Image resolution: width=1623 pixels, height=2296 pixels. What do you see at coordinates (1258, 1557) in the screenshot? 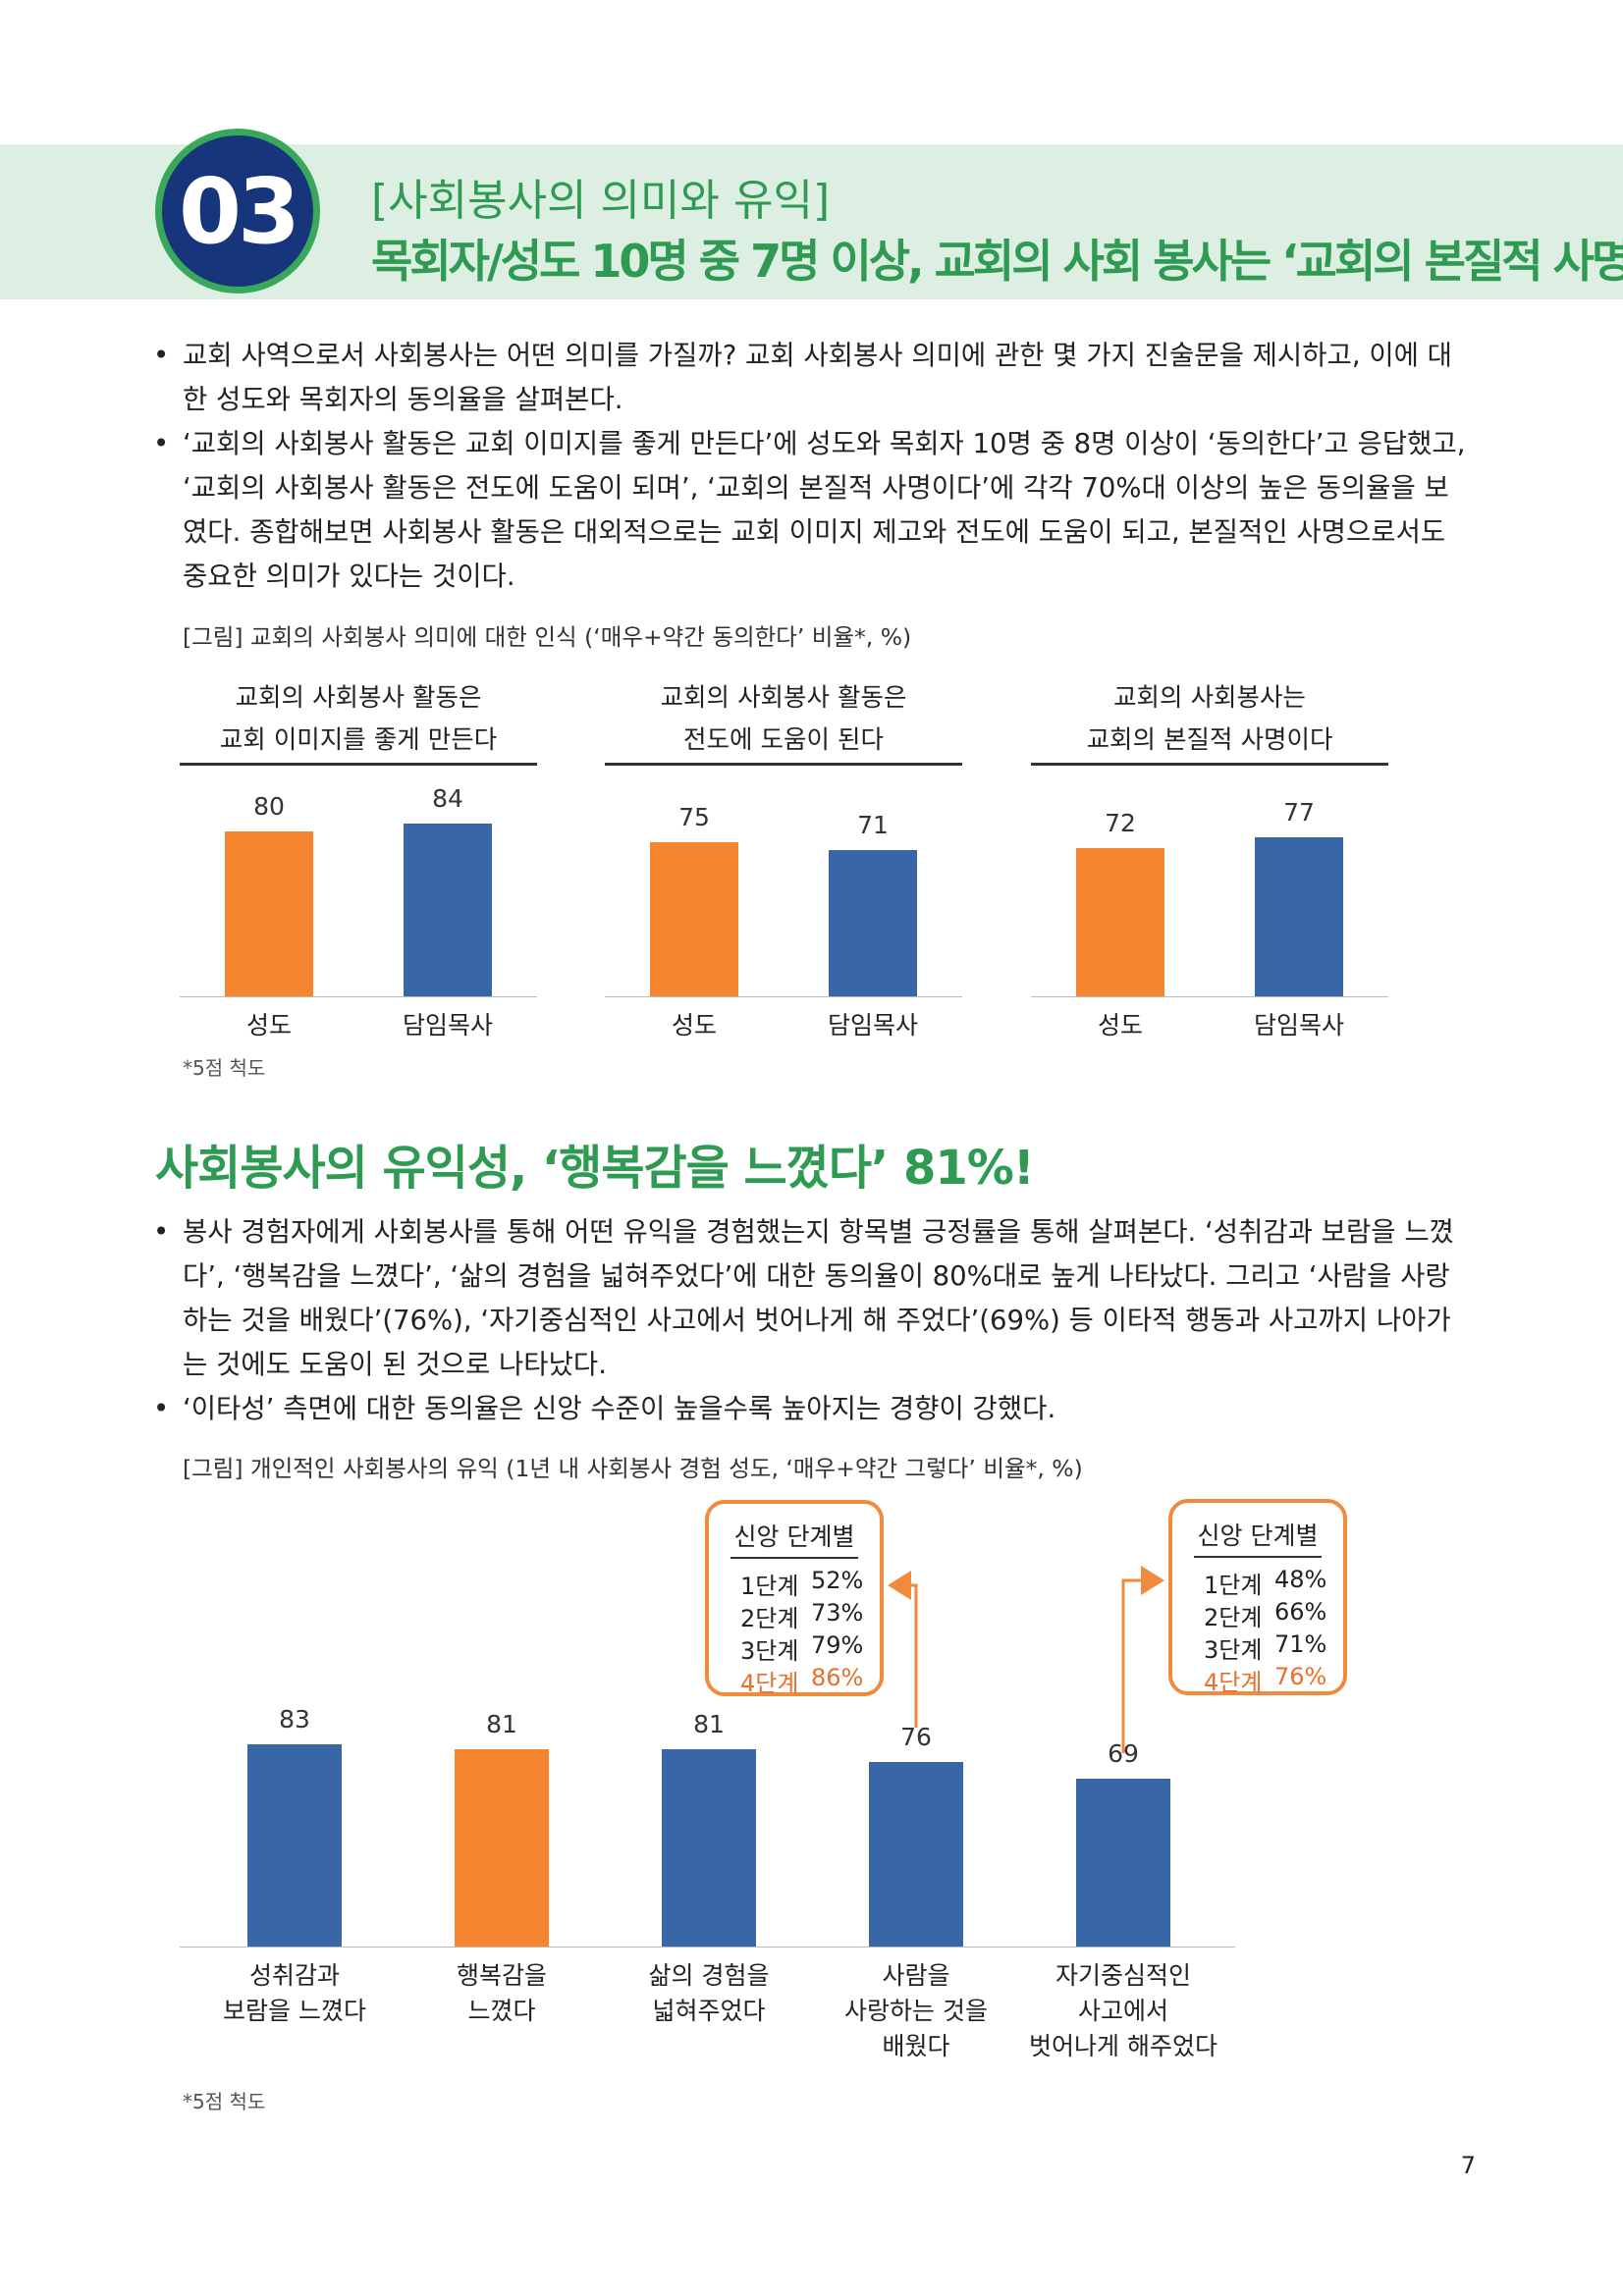
I see `callout-2-divider` at bounding box center [1258, 1557].